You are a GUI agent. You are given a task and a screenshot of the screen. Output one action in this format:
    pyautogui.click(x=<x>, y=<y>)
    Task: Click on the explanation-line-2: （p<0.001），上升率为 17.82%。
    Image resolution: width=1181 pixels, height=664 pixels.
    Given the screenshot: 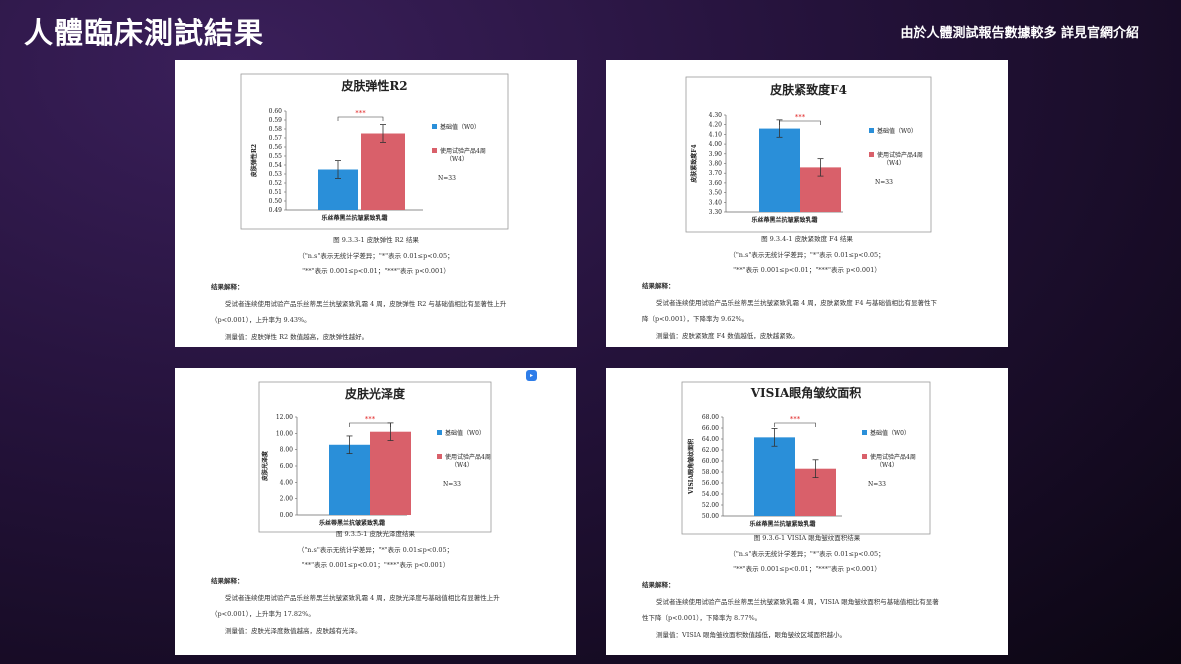 What is the action you would take?
    pyautogui.click(x=263, y=613)
    